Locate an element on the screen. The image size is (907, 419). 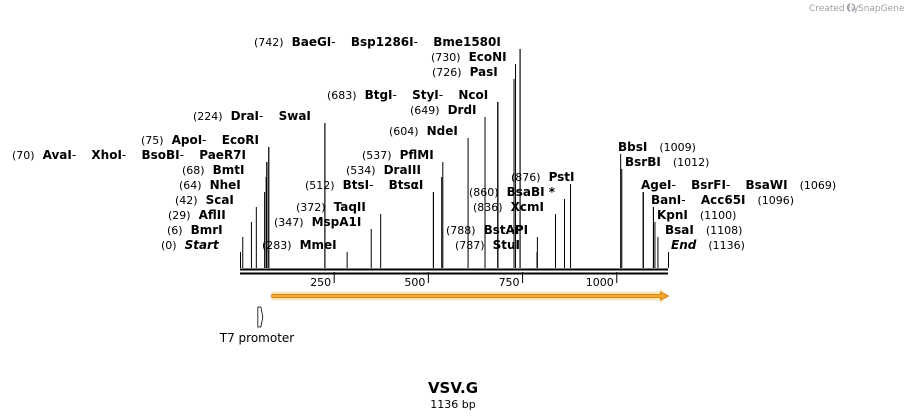
enzyme-styi: StyI is located at coordinates (425, 95).